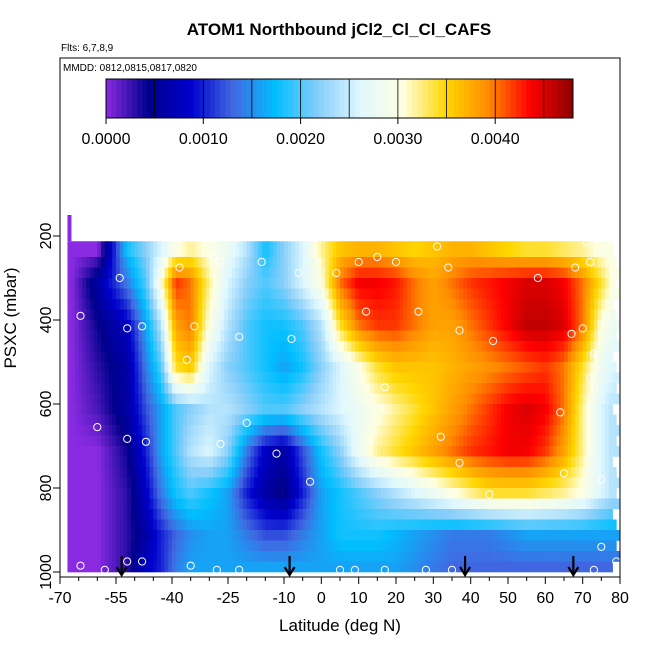 The image size is (650, 650). What do you see at coordinates (583, 598) in the screenshot?
I see `x-tick-label: 70` at bounding box center [583, 598].